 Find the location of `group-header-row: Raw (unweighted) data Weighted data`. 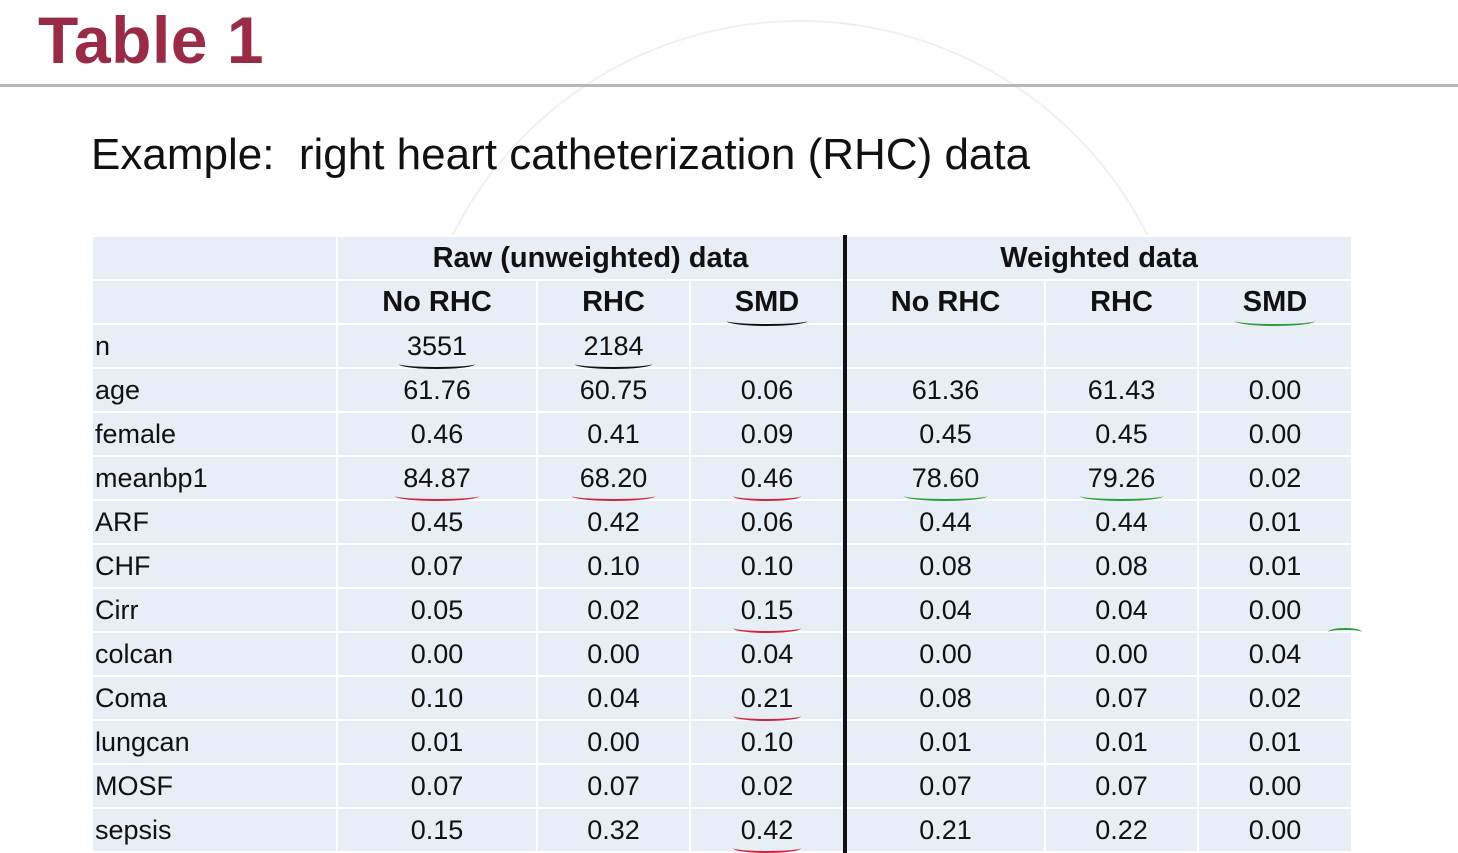

group-header-row: Raw (unweighted) data Weighted data is located at coordinates (722, 258).